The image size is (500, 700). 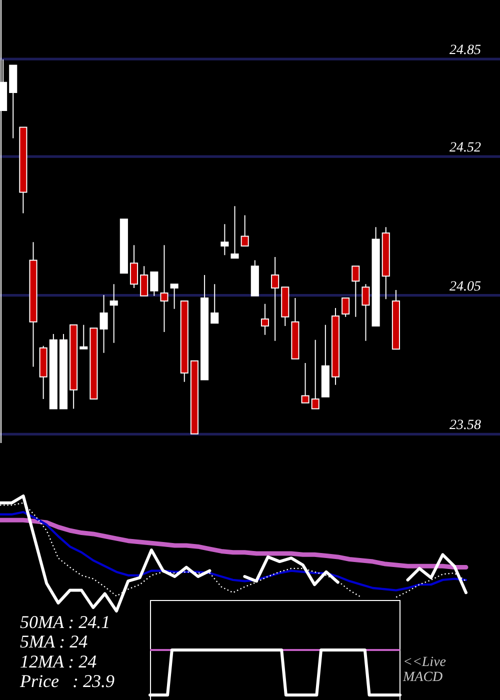 What do you see at coordinates (426, 670) in the screenshot?
I see `text: <<Live MACD` at bounding box center [426, 670].